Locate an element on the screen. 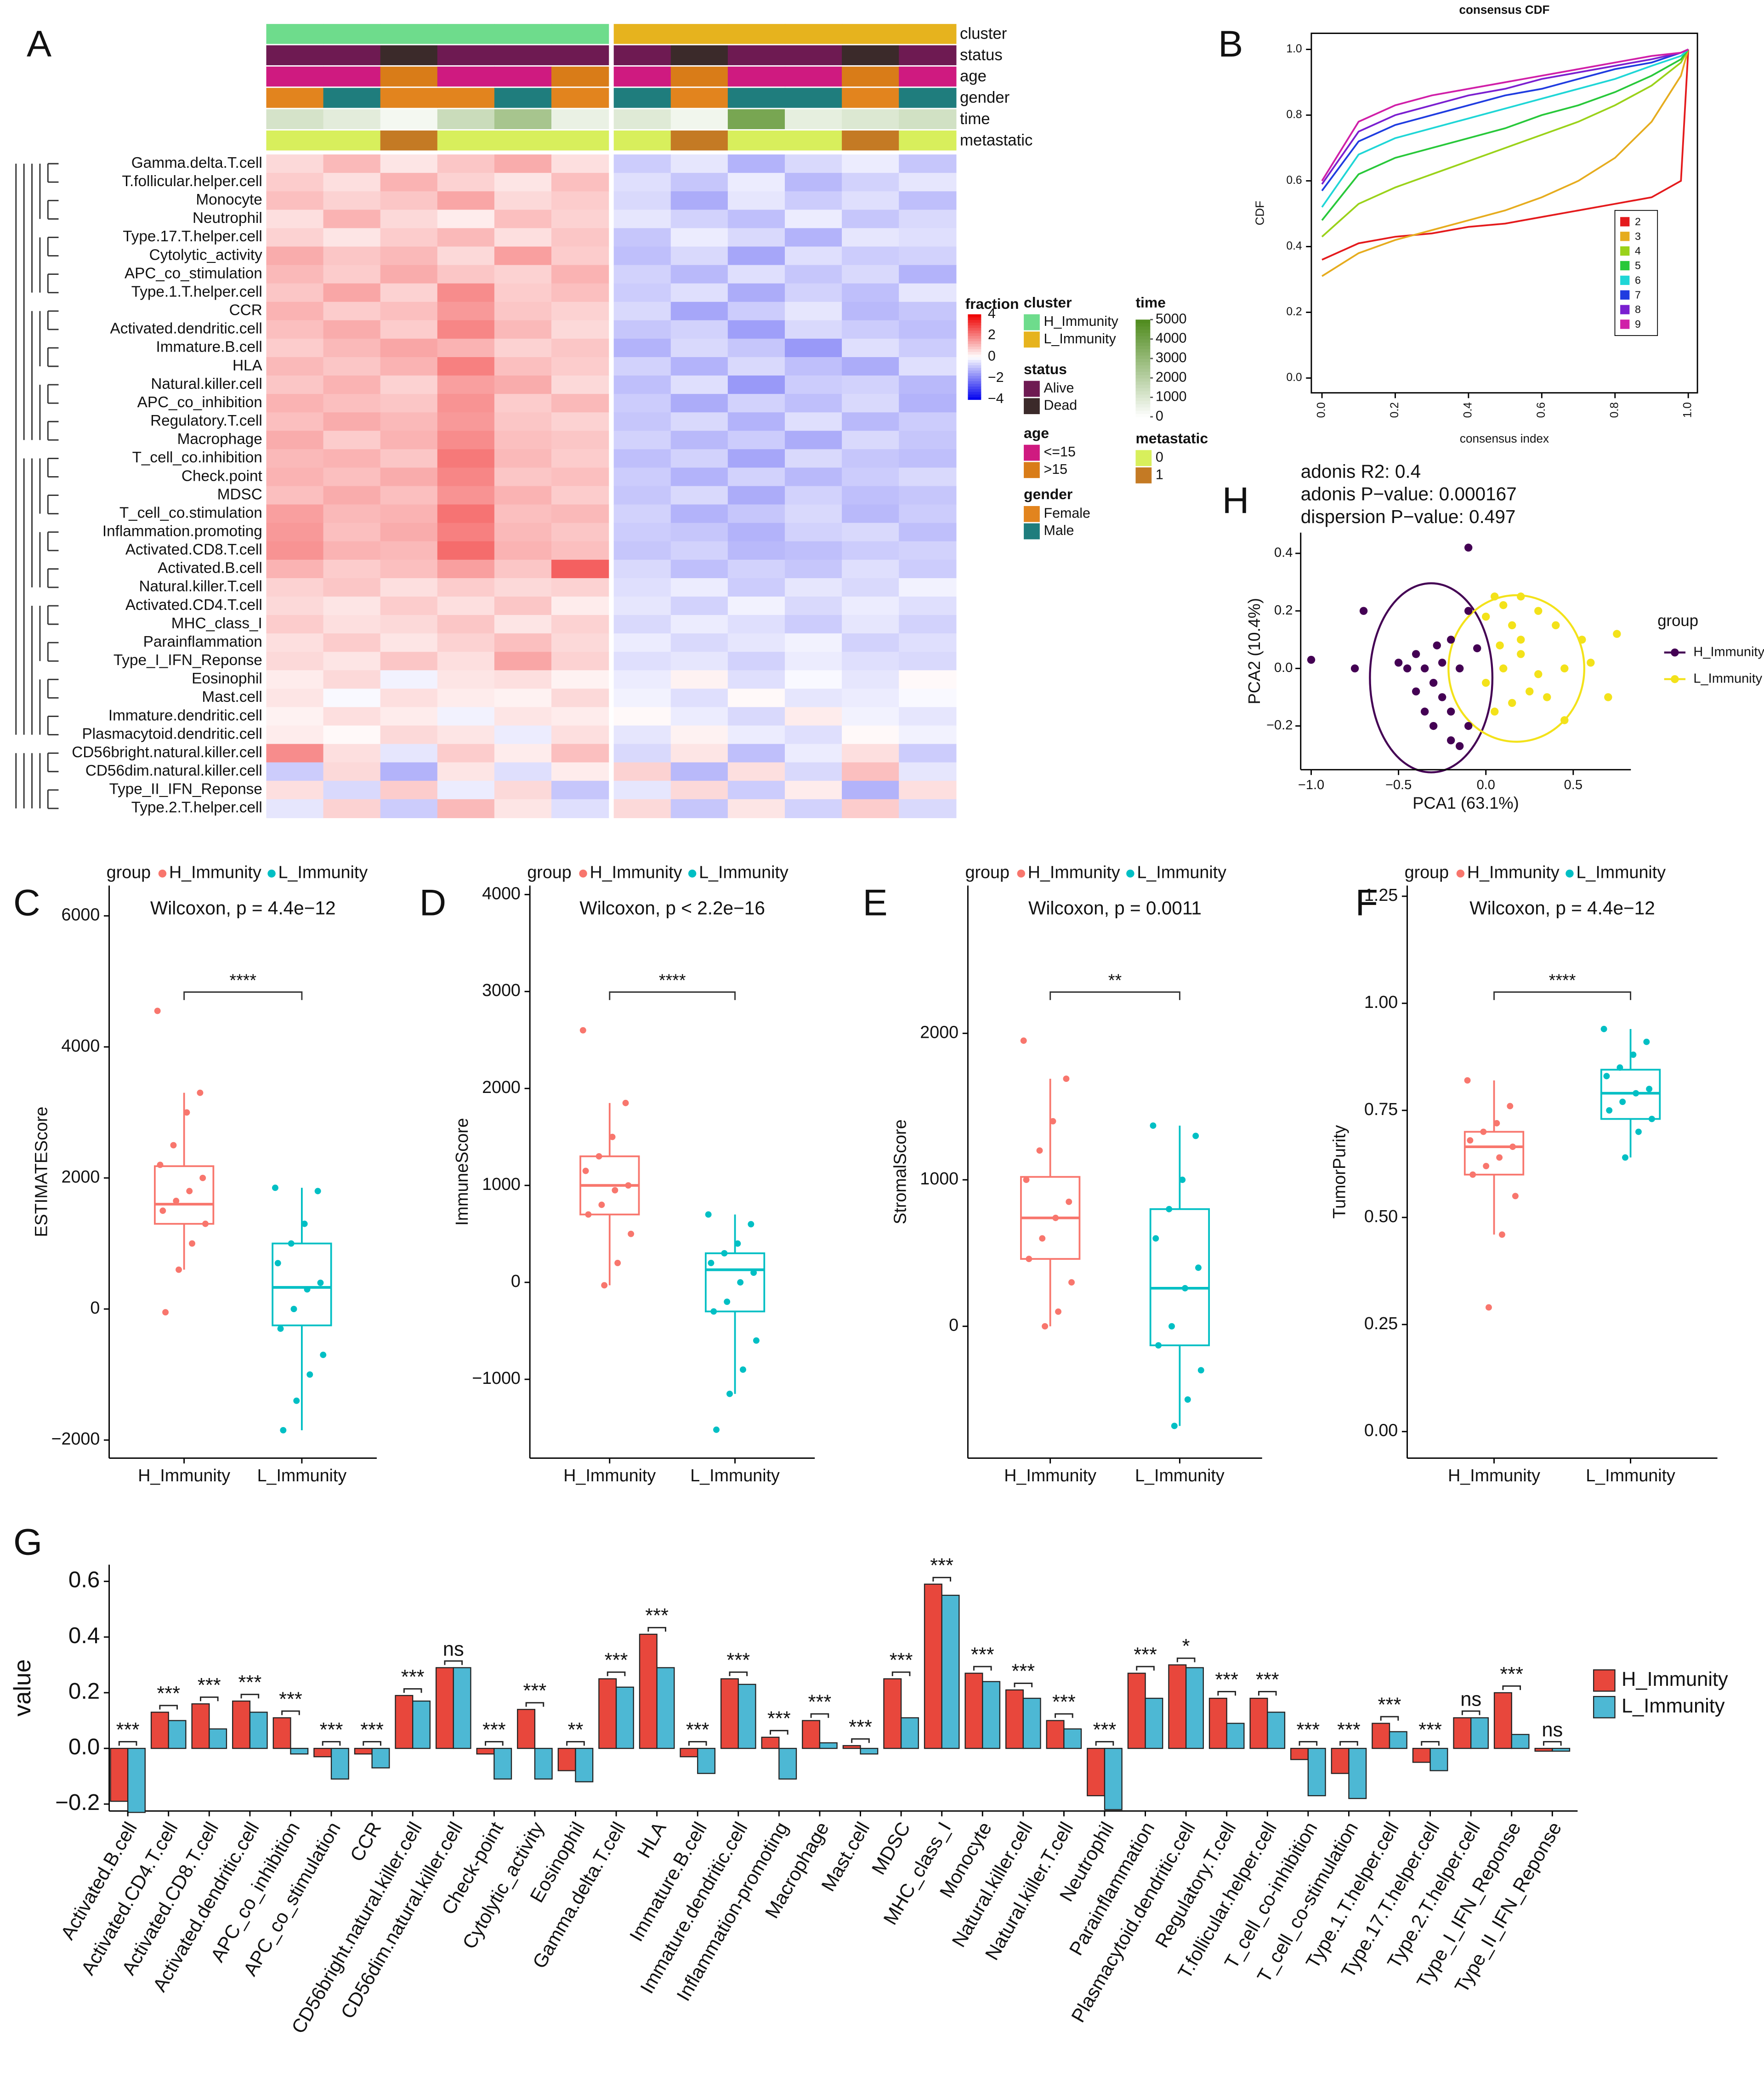 The height and width of the screenshot is (2088, 1764). x-tick-label: 0.0 is located at coordinates (1322, 410).